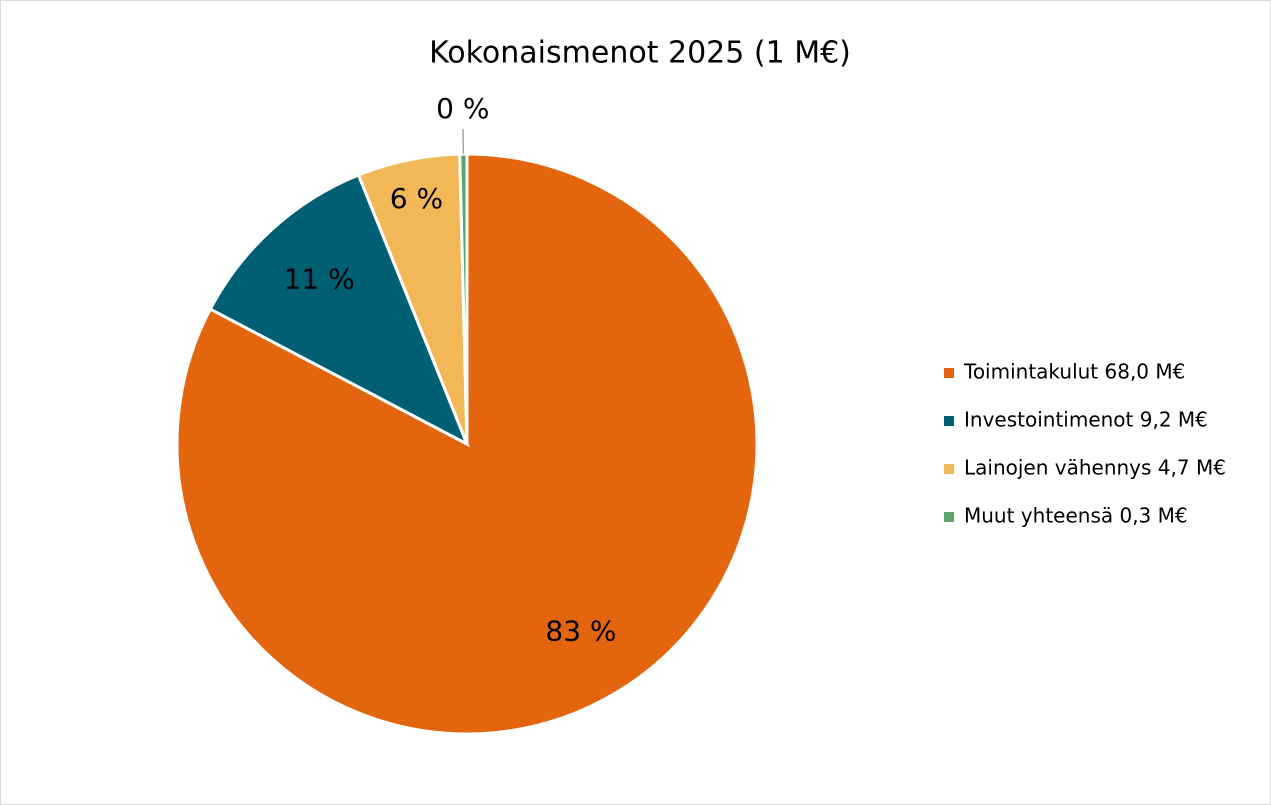  Describe the element at coordinates (462, 108) in the screenshot. I see `data-label: 0 %` at that location.